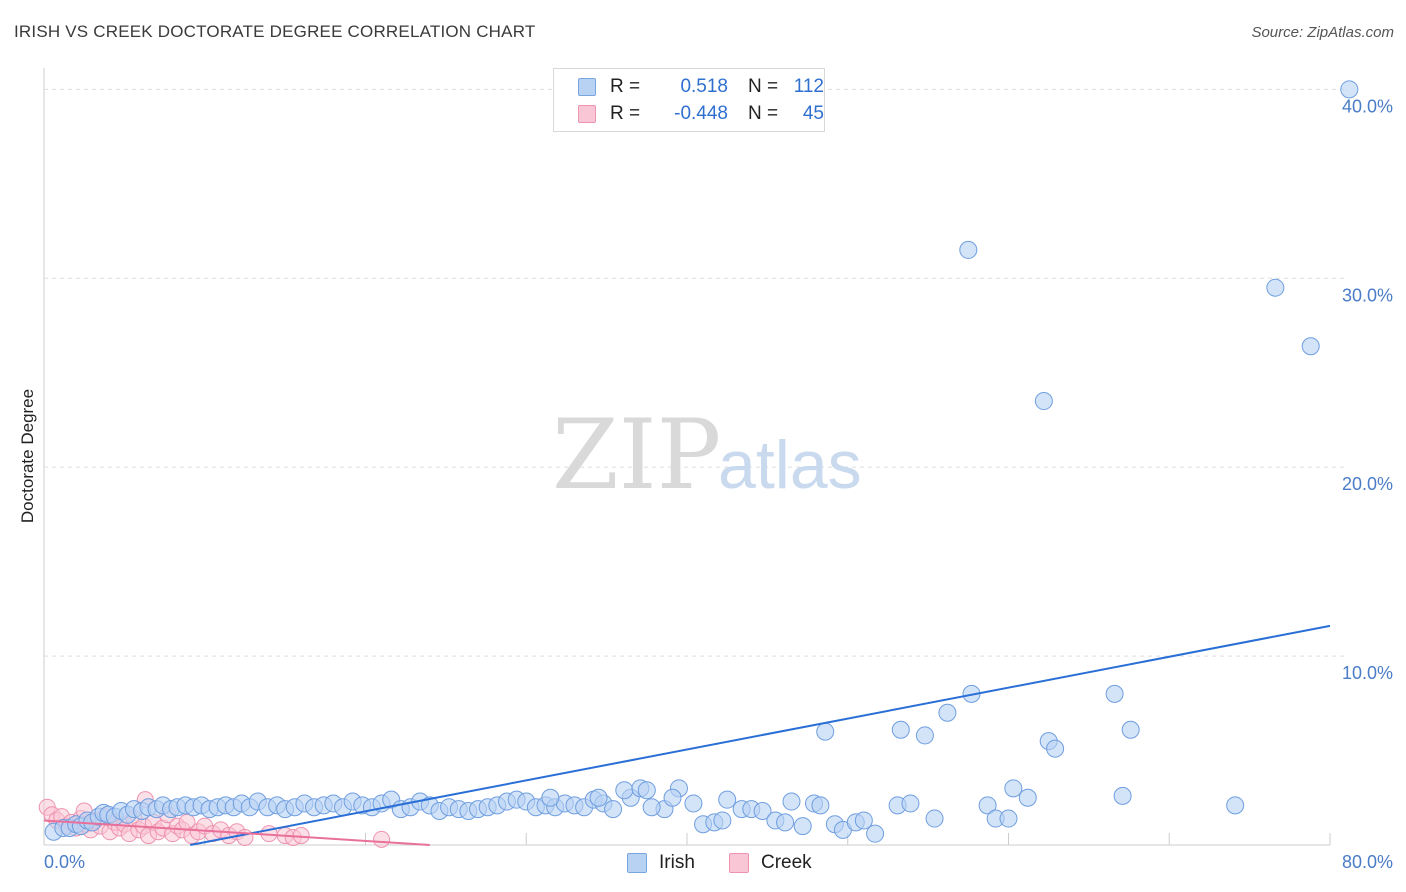 The width and height of the screenshot is (1406, 892). Describe the element at coordinates (786, 862) in the screenshot. I see `legend-label-creek: Creek` at that location.